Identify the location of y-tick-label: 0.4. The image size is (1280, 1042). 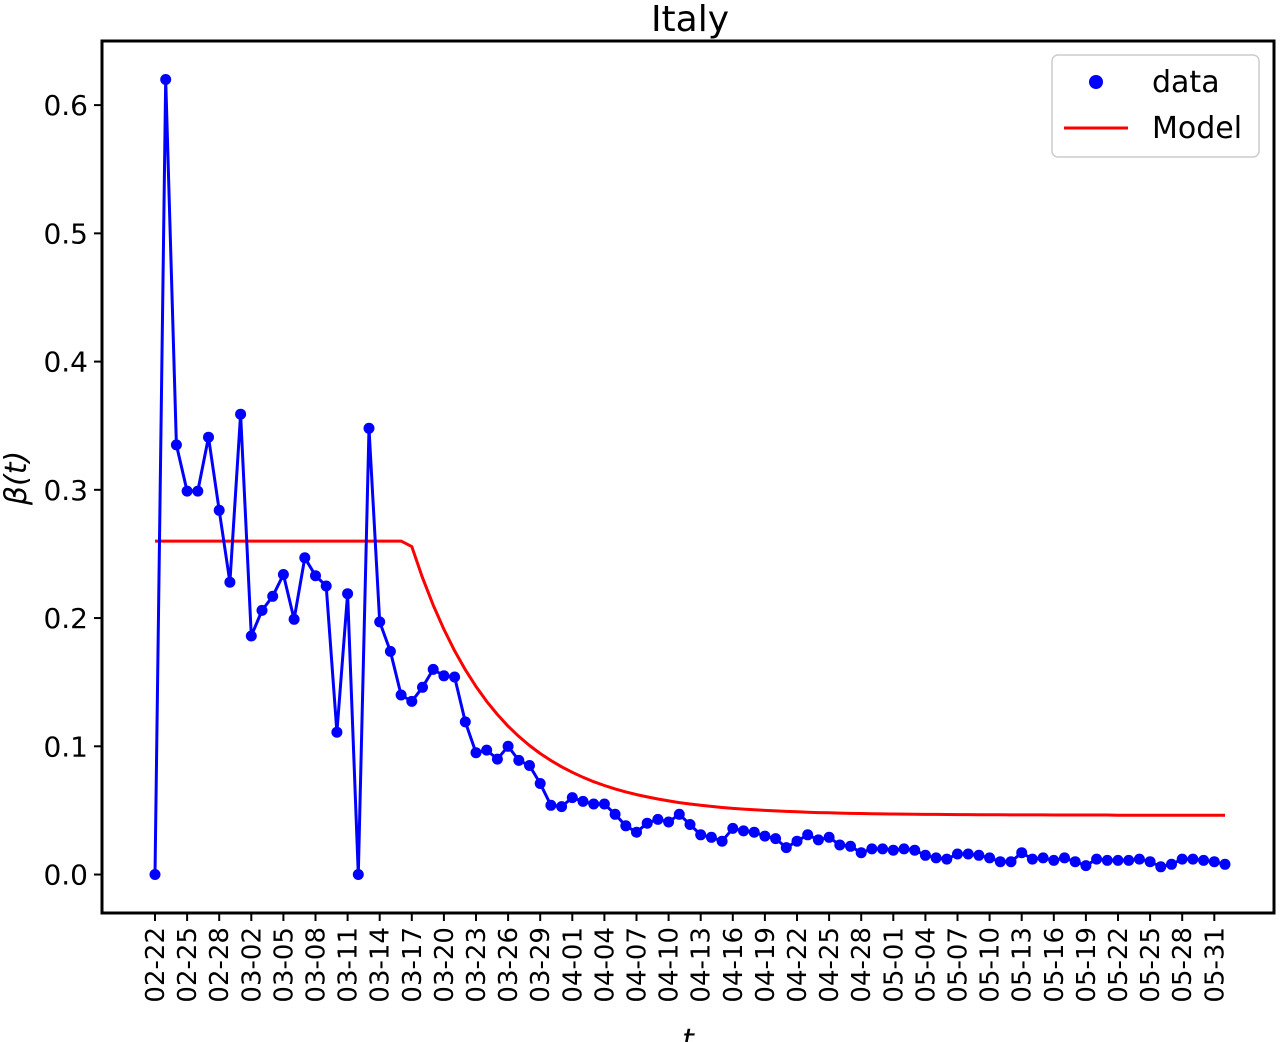
(65, 362).